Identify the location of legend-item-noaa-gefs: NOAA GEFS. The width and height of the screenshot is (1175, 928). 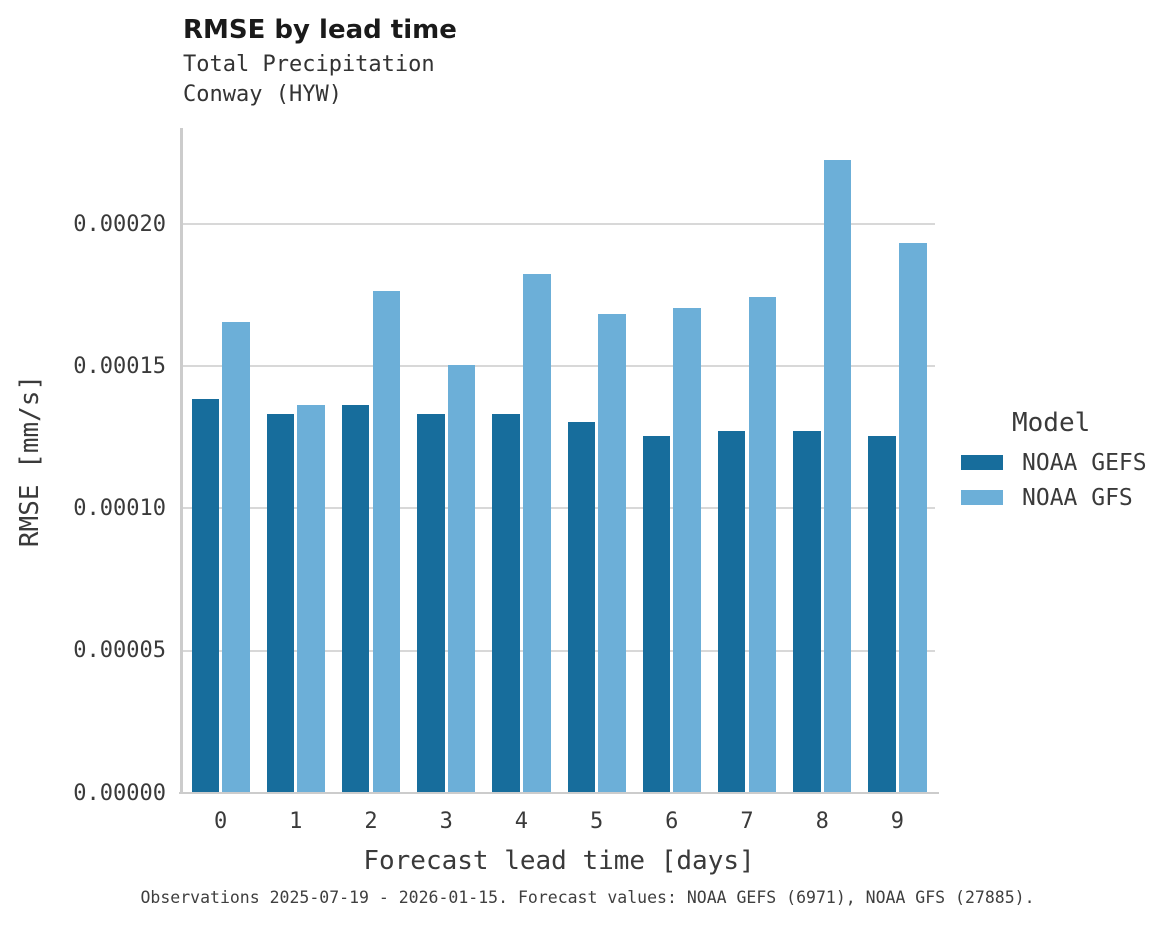
(1065, 462).